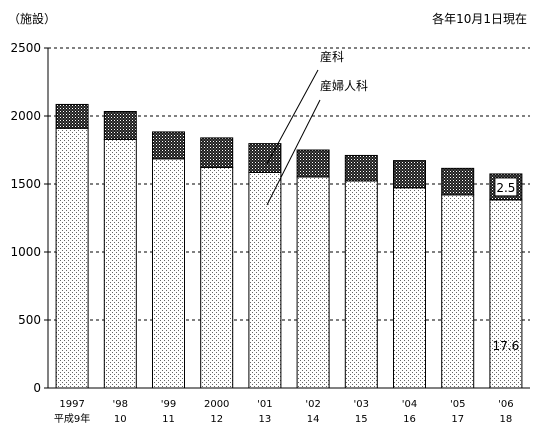  Describe the element at coordinates (409, 419) in the screenshot. I see `x-tick-sublabel-7: 16` at that location.